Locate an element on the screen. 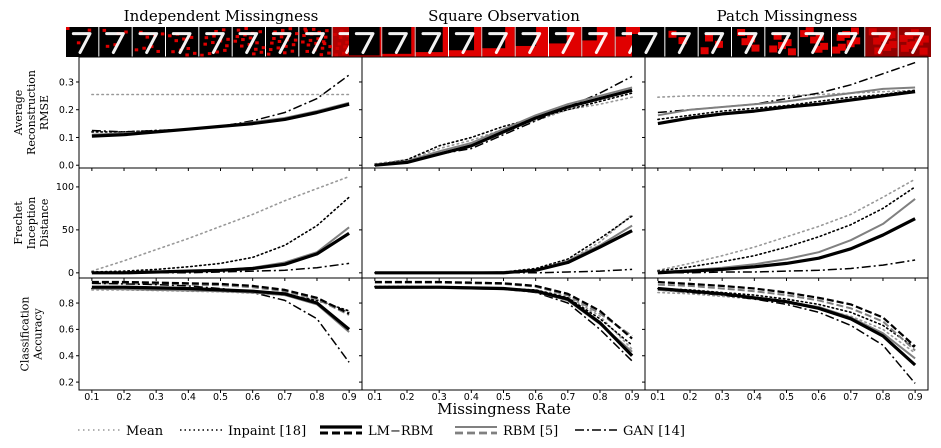 This screenshot has height=448, width=941. legend-item-lmrbm: LM−RBM is located at coordinates (377, 431).